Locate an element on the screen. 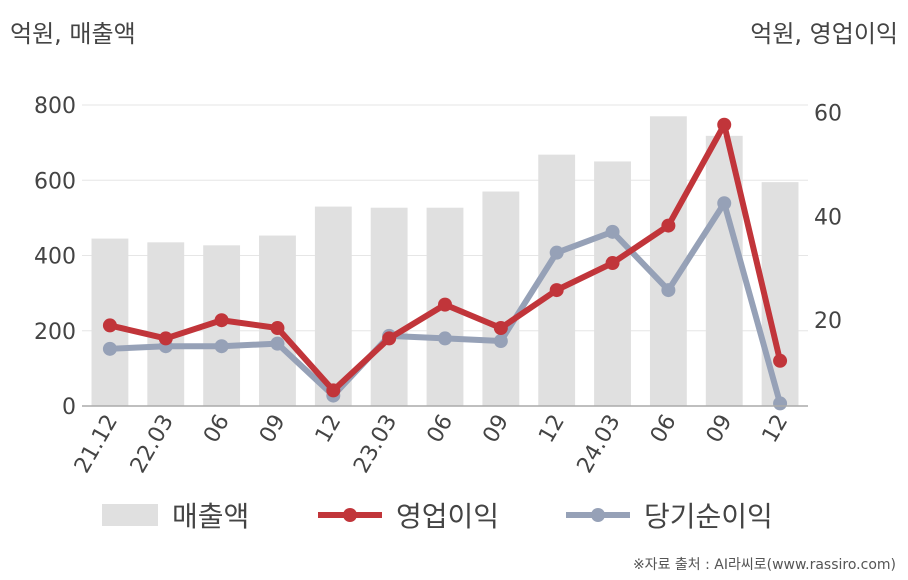 This screenshot has height=580, width=908. legend: 매출액 영업이익 당기순이익 is located at coordinates (454, 515).